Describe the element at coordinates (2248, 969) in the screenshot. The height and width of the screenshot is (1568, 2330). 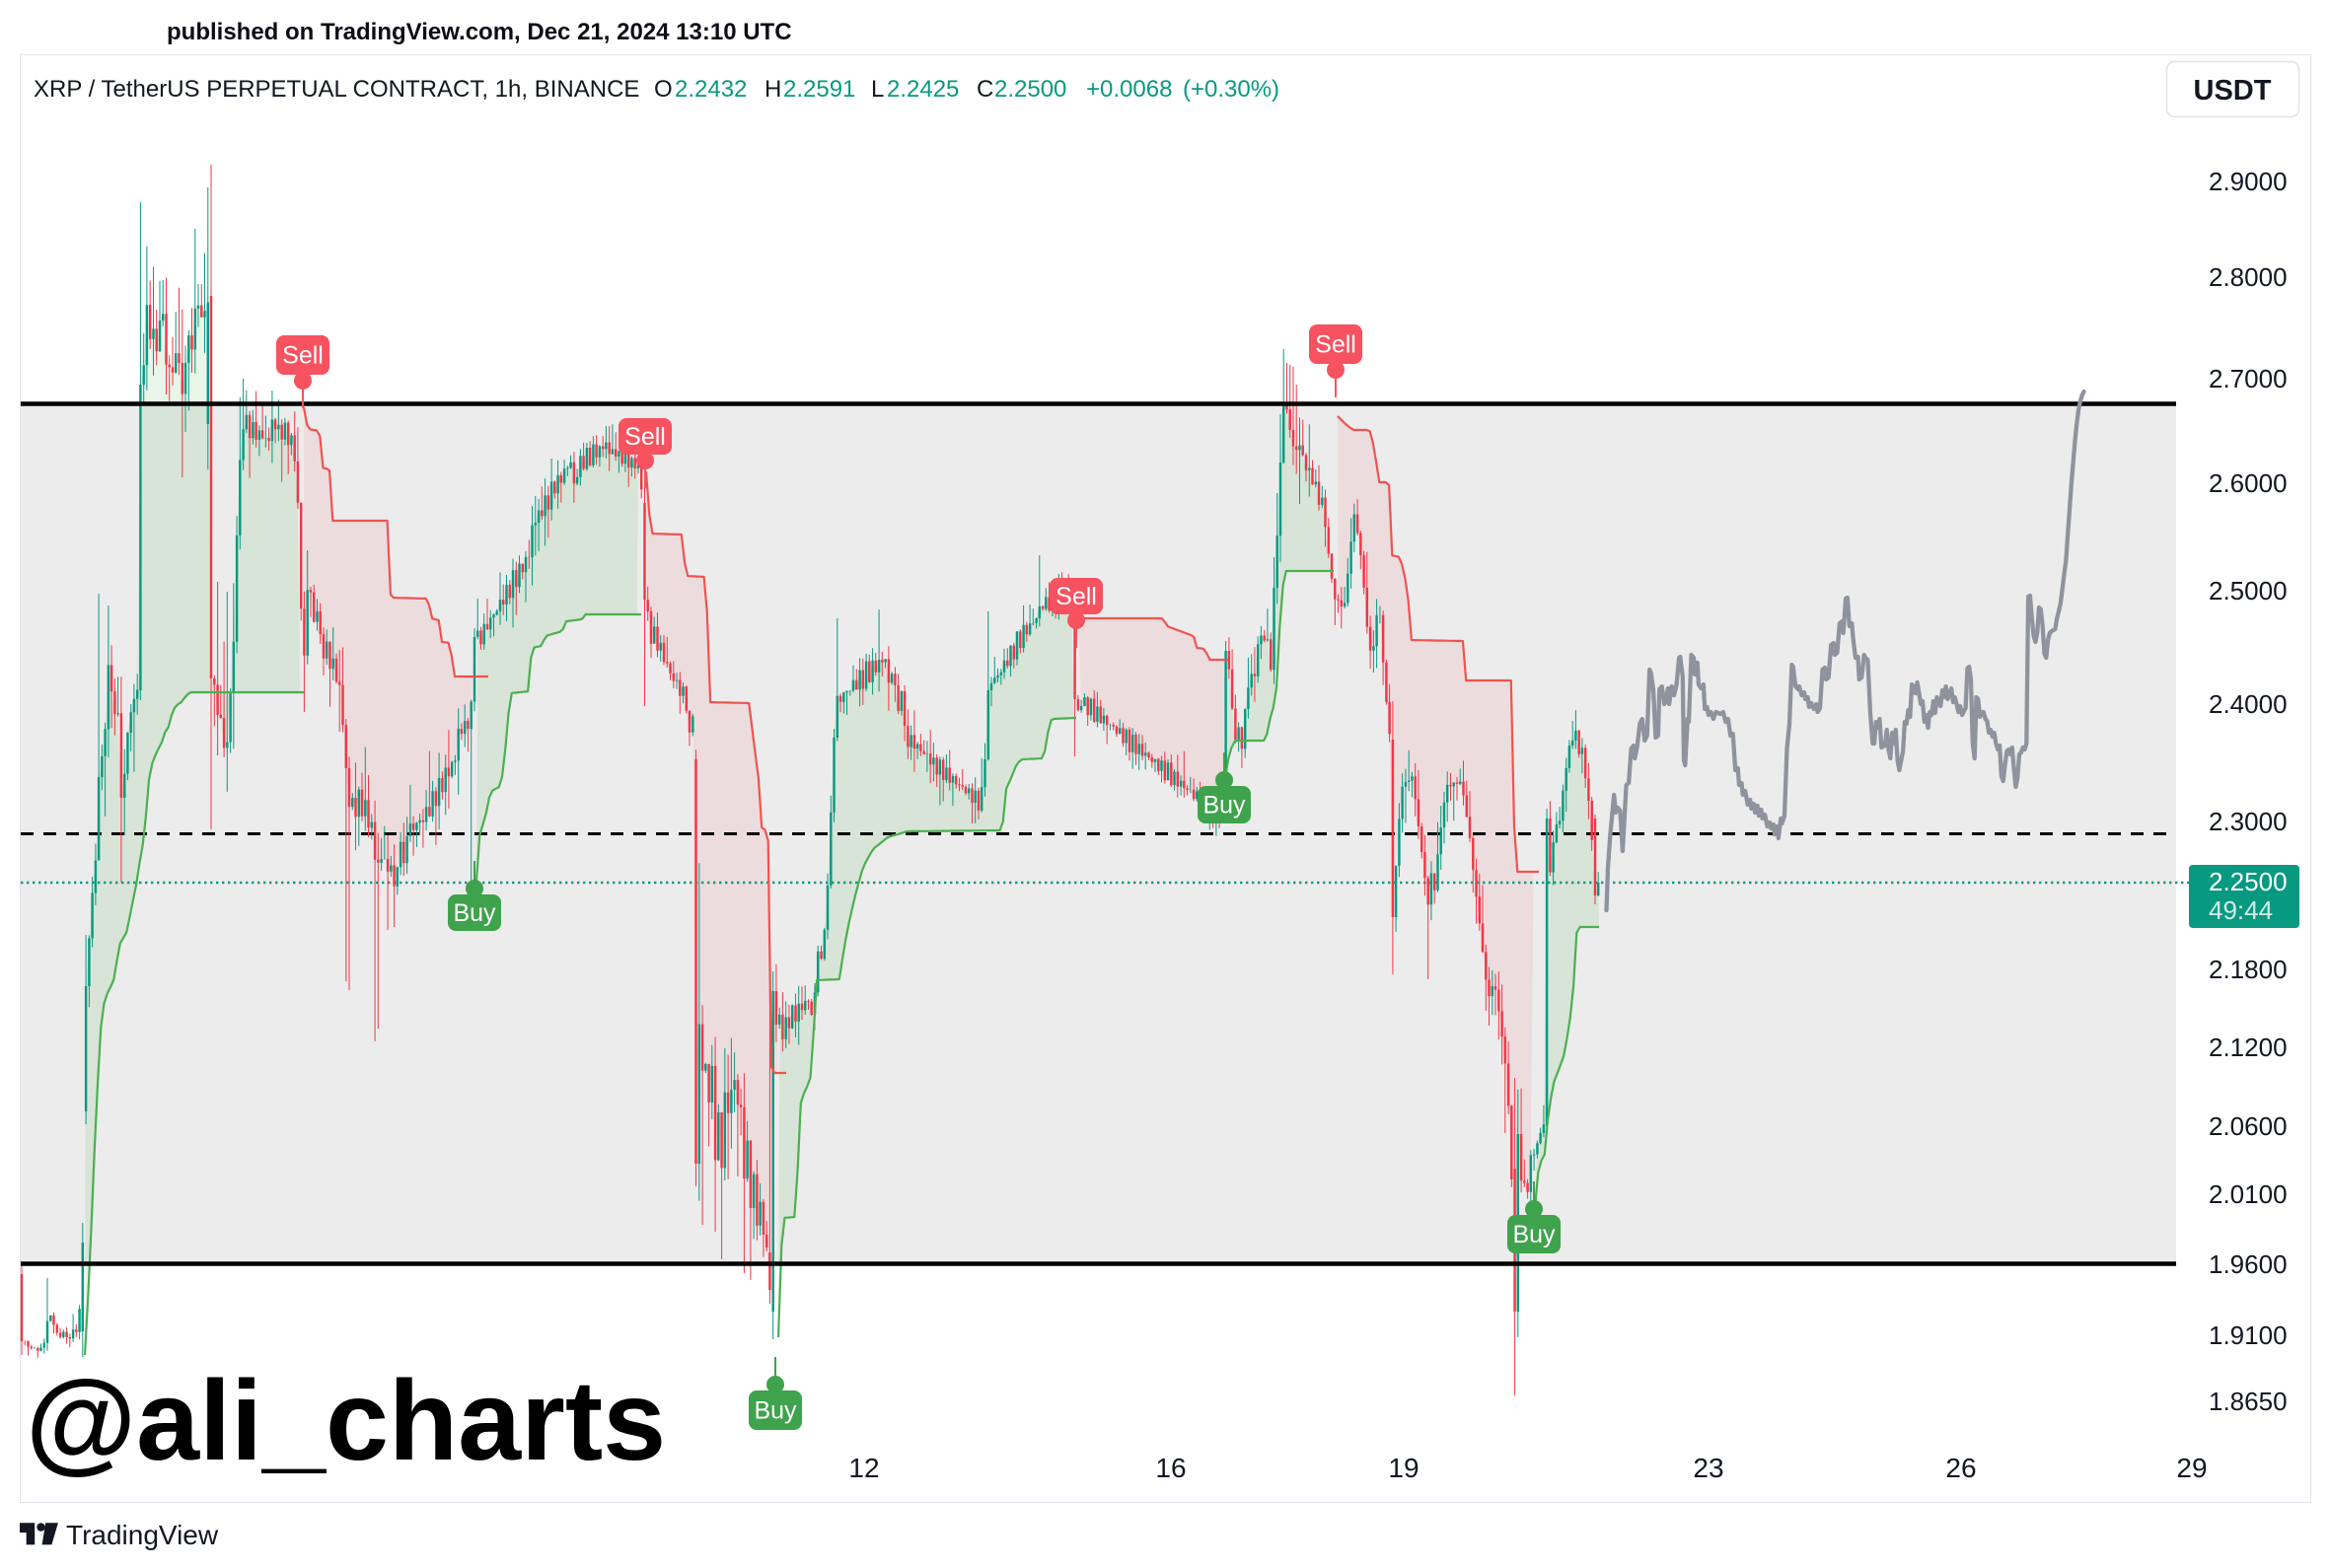
I see `svg-text: 2.1800` at that location.